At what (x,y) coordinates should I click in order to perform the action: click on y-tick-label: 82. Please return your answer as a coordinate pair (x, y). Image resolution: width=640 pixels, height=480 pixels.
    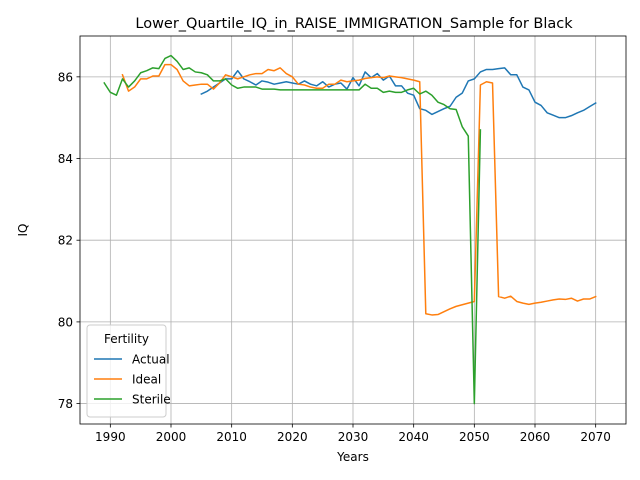
    Looking at the image, I should click on (65, 241).